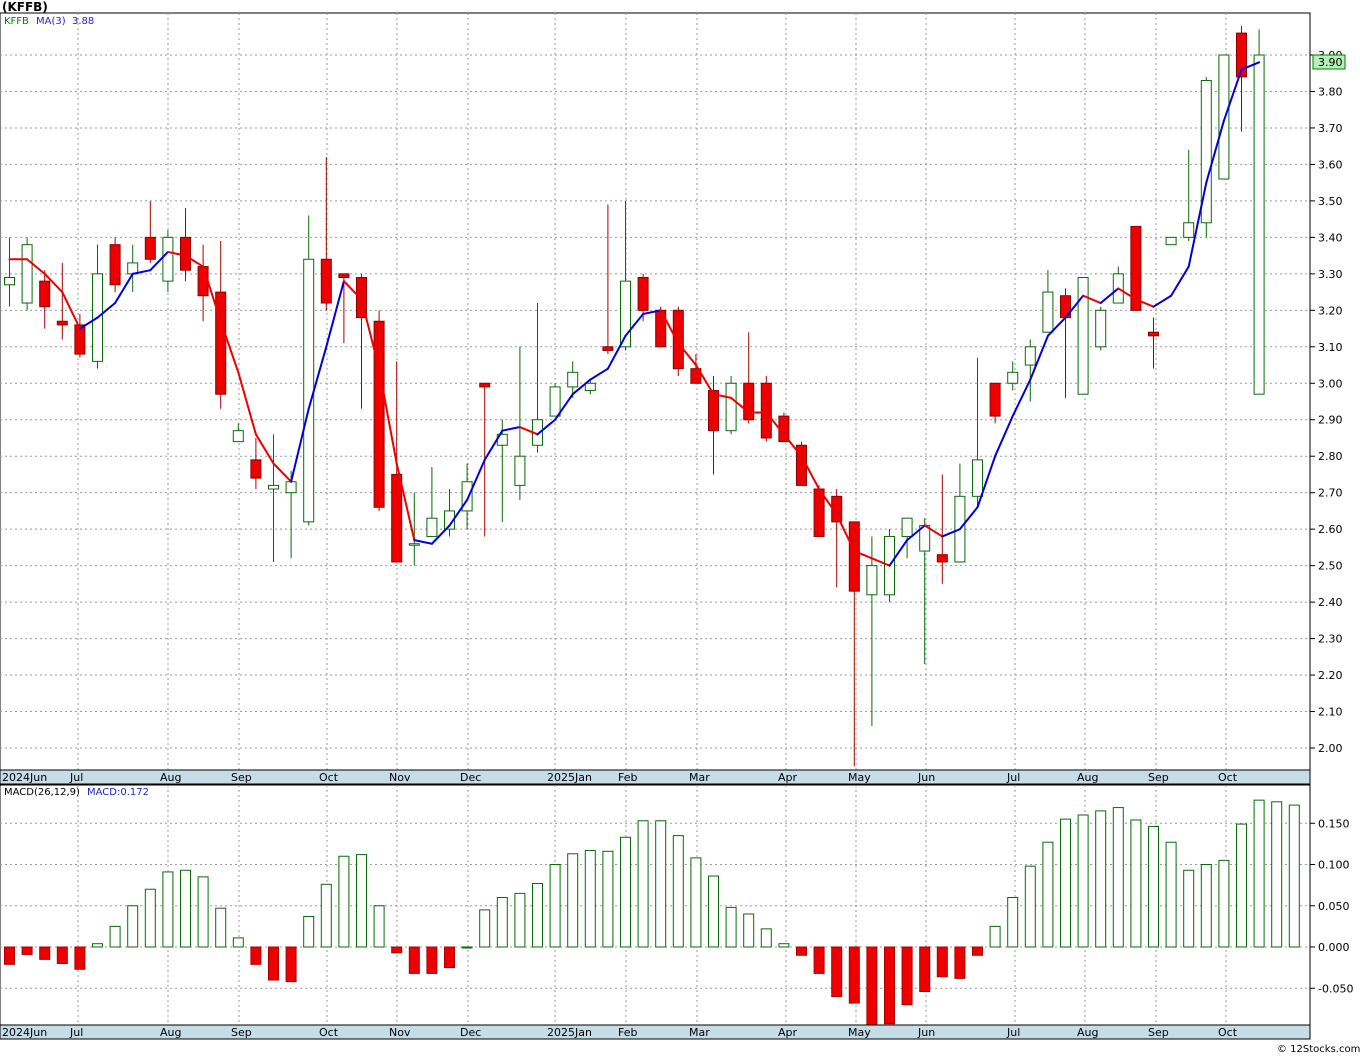 The width and height of the screenshot is (1360, 1056). What do you see at coordinates (1330, 274) in the screenshot?
I see `price-tick-label: 3.30` at bounding box center [1330, 274].